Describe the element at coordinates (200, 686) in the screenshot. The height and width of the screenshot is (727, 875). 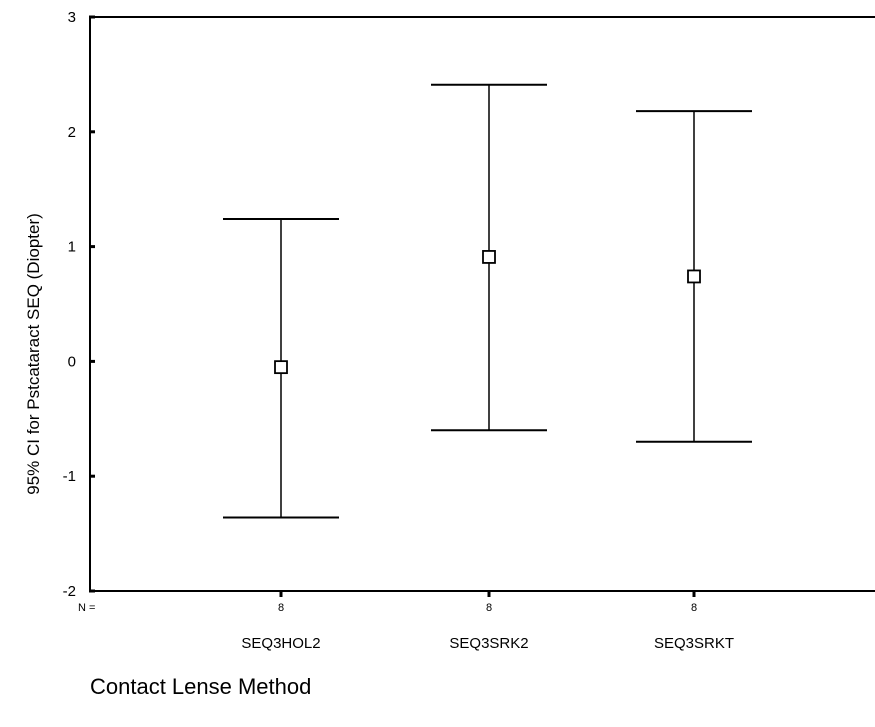
I see `x-axis-title: Contact Lense Method` at that location.